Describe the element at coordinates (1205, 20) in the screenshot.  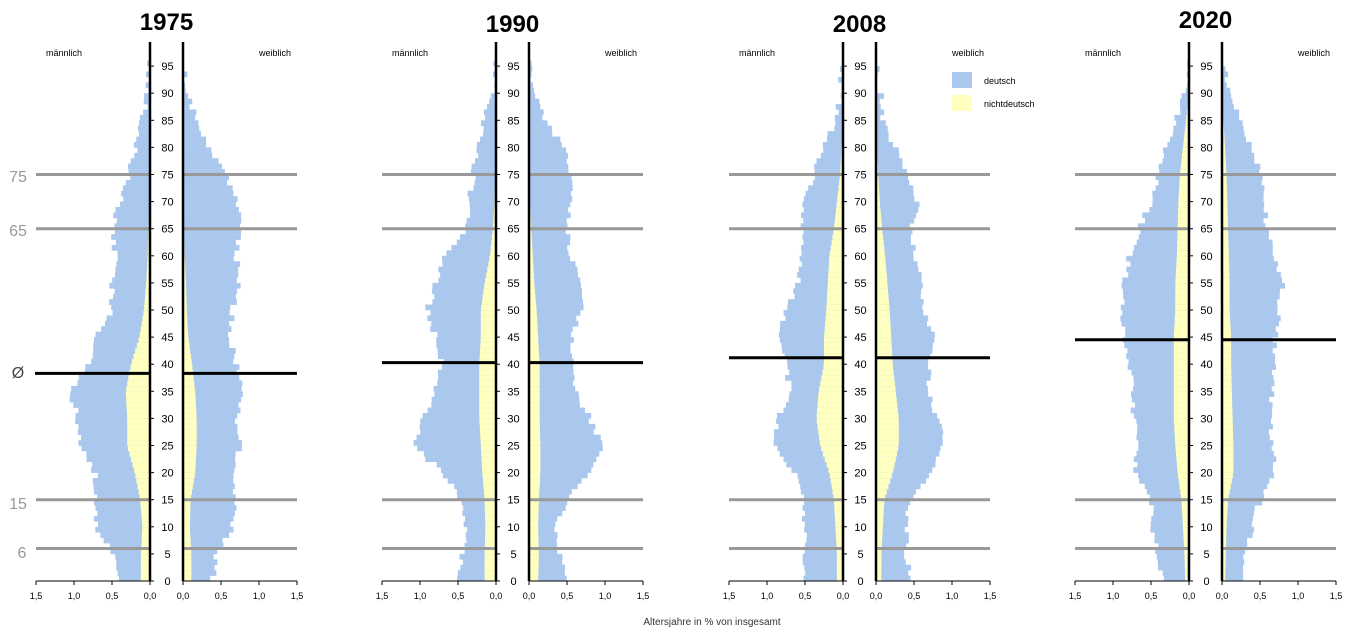
I see `panel-title-2020: 2020` at that location.